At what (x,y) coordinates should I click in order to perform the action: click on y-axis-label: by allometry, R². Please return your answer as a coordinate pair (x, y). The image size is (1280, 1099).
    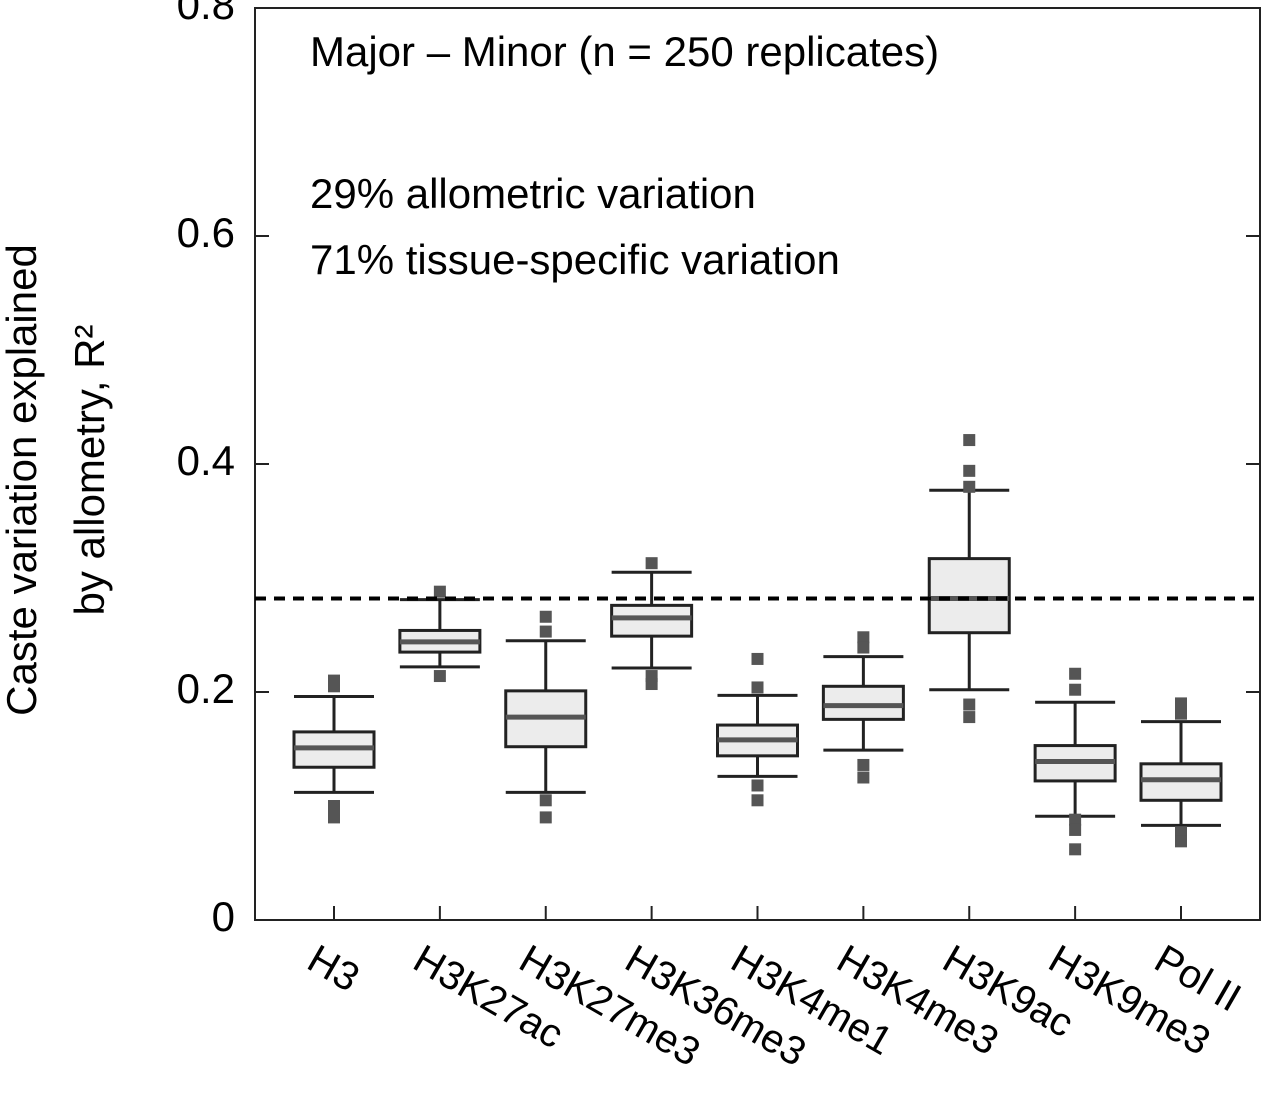
    Looking at the image, I should click on (89, 470).